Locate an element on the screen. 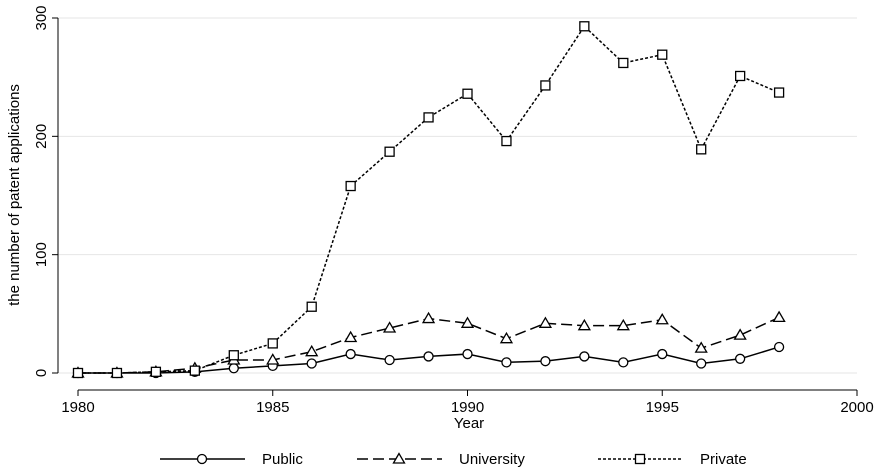 The height and width of the screenshot is (473, 879). legend-item-university: University is located at coordinates (441, 459).